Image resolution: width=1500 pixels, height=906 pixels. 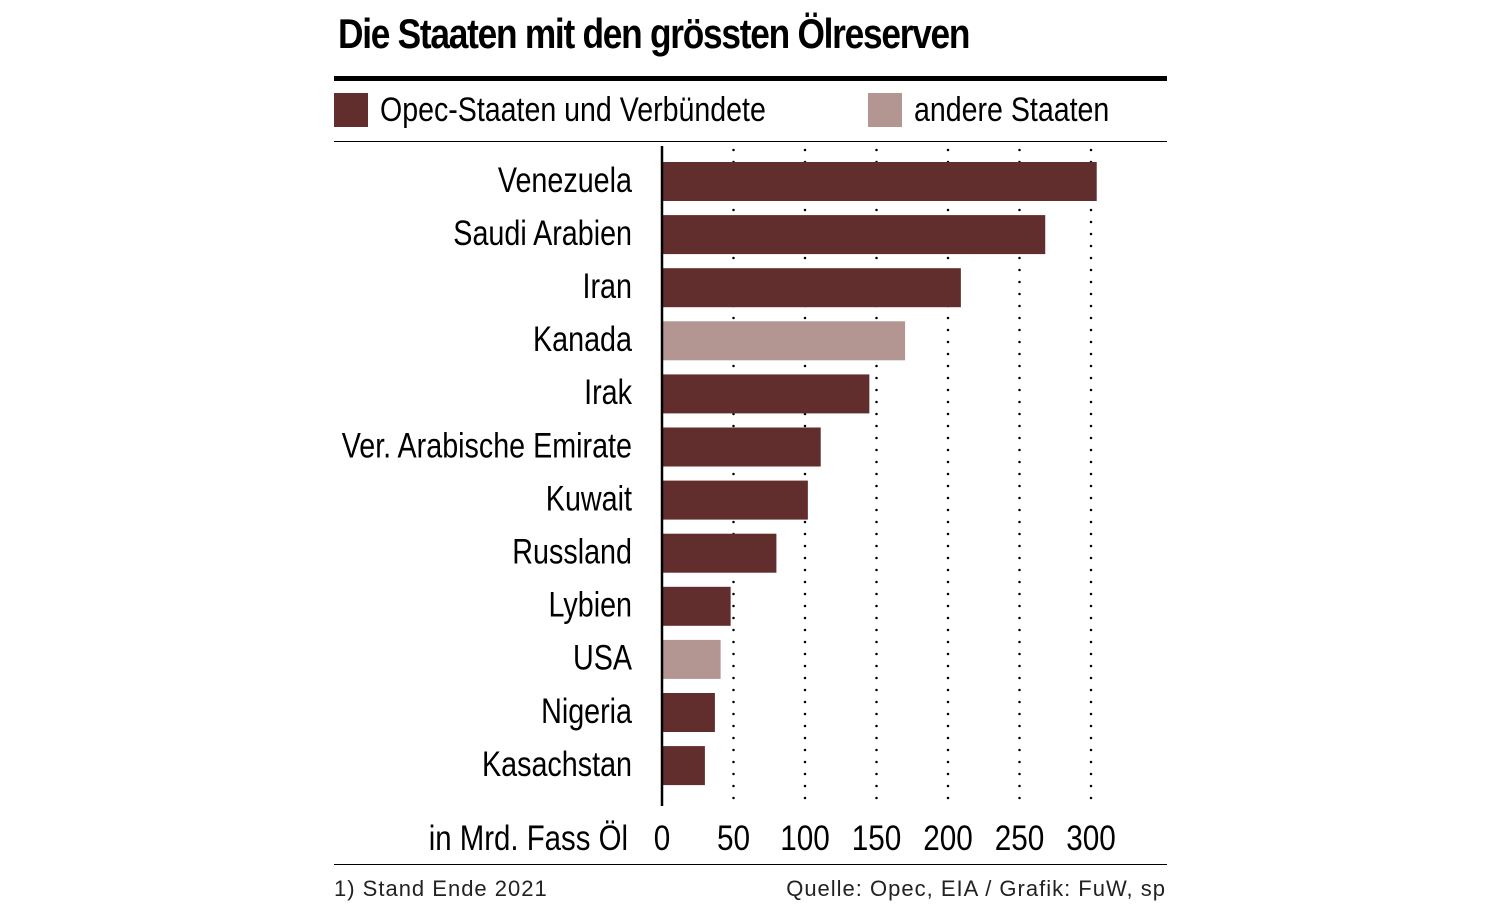 I want to click on x-tick-label: 200, so click(x=948, y=838).